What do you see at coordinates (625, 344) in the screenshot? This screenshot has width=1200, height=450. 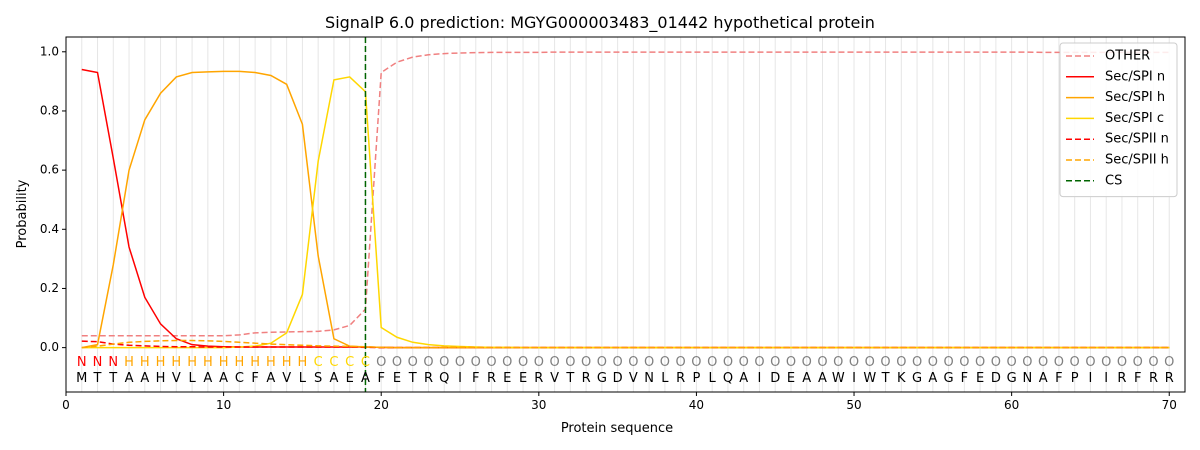 I see `series-line-sec-spii-h` at bounding box center [625, 344].